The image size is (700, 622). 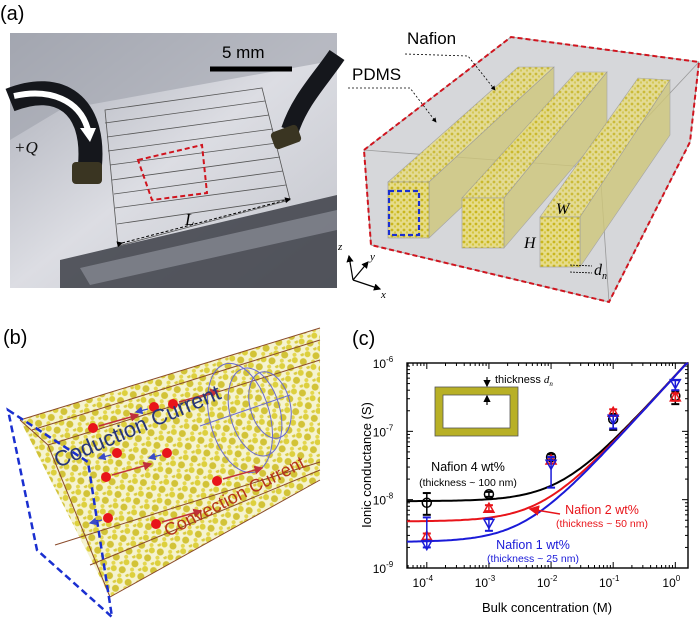 What do you see at coordinates (544, 510) in the screenshot?
I see `annotation-2wt-arrow` at bounding box center [544, 510].